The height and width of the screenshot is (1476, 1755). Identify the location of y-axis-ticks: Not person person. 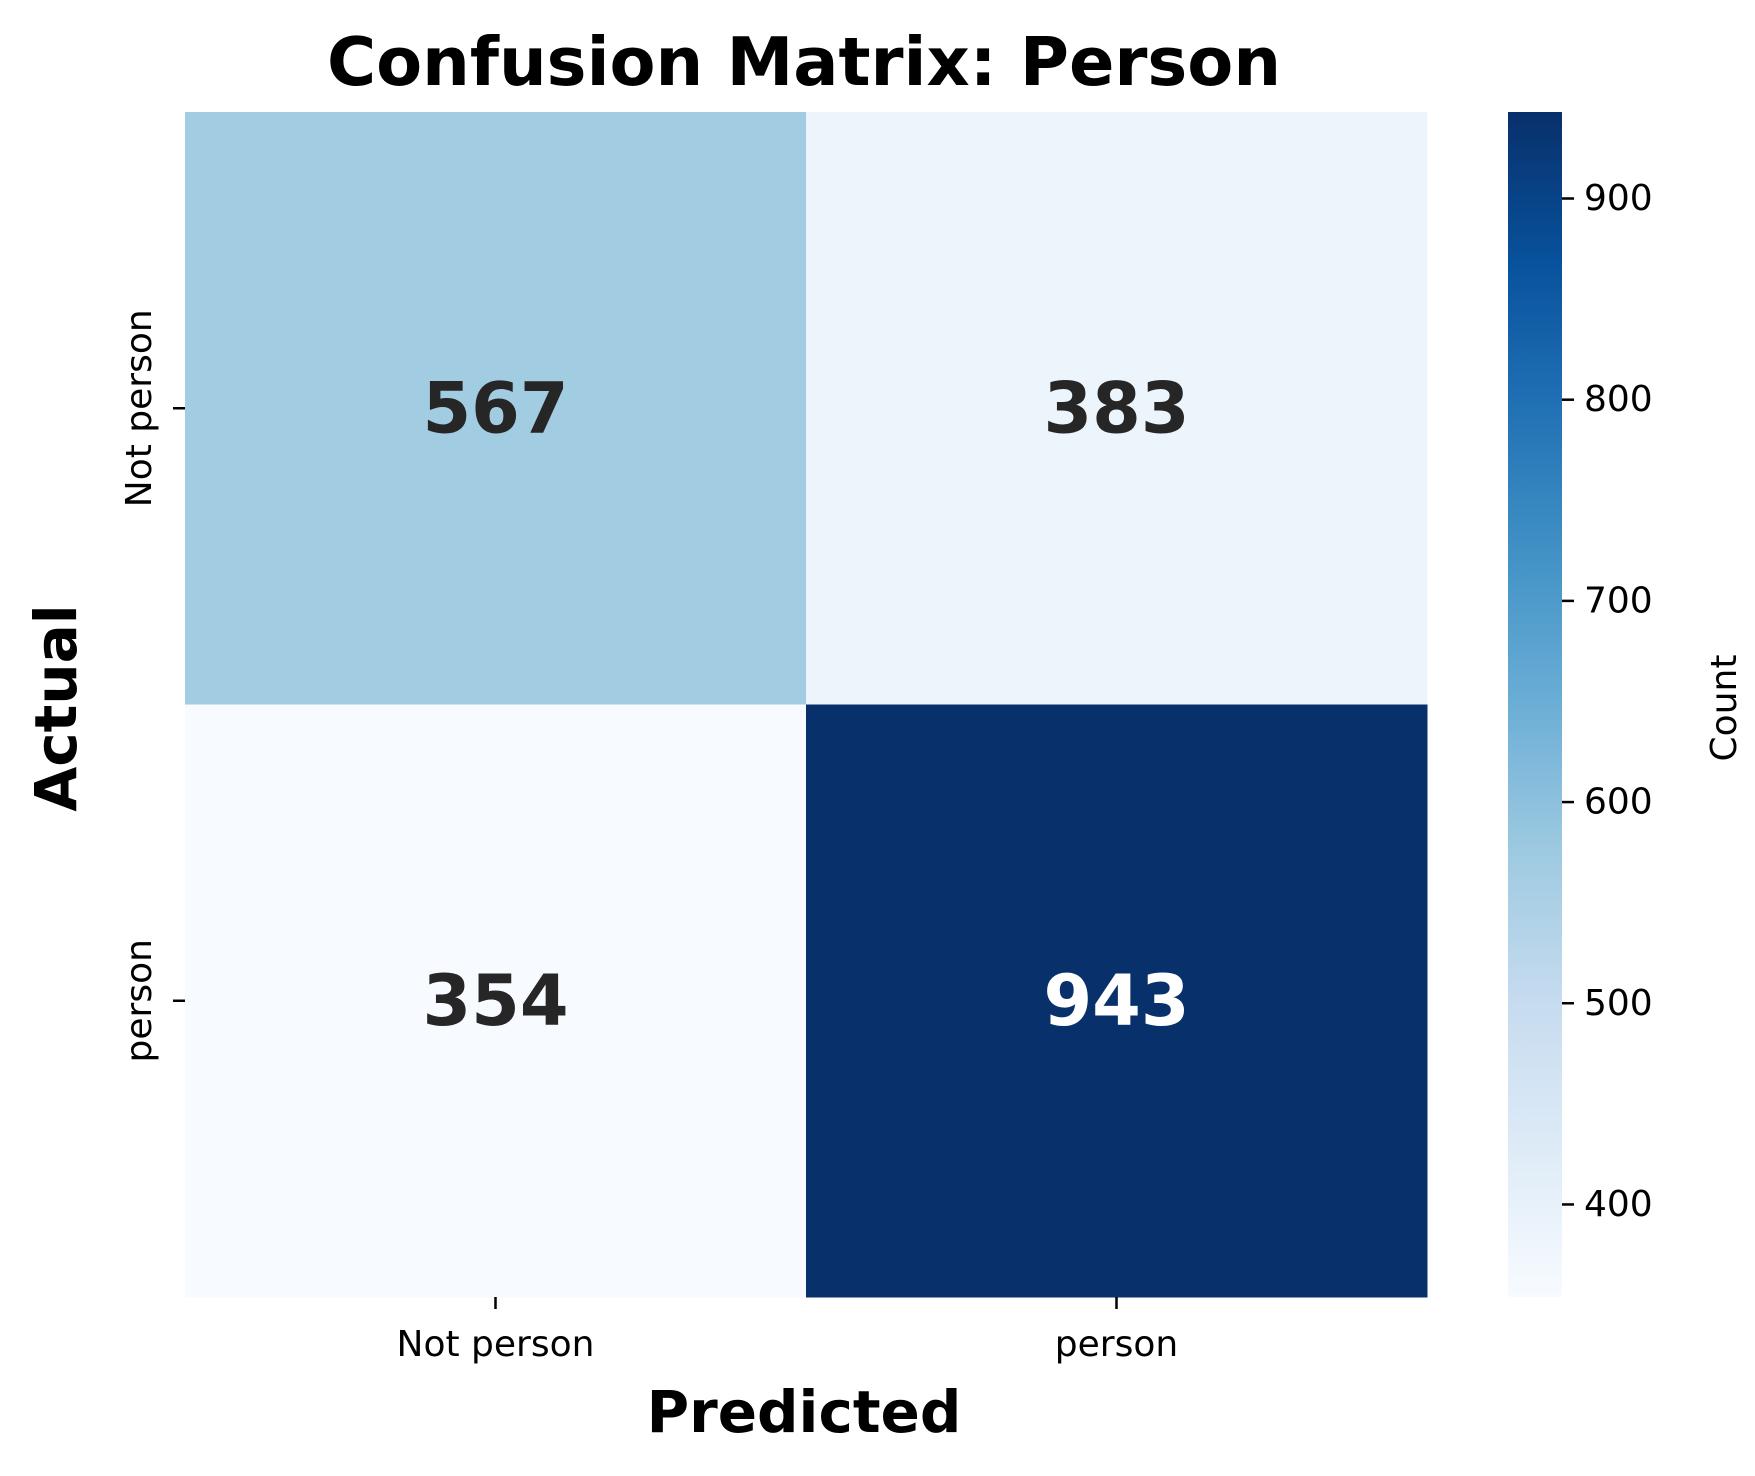
(152, 685).